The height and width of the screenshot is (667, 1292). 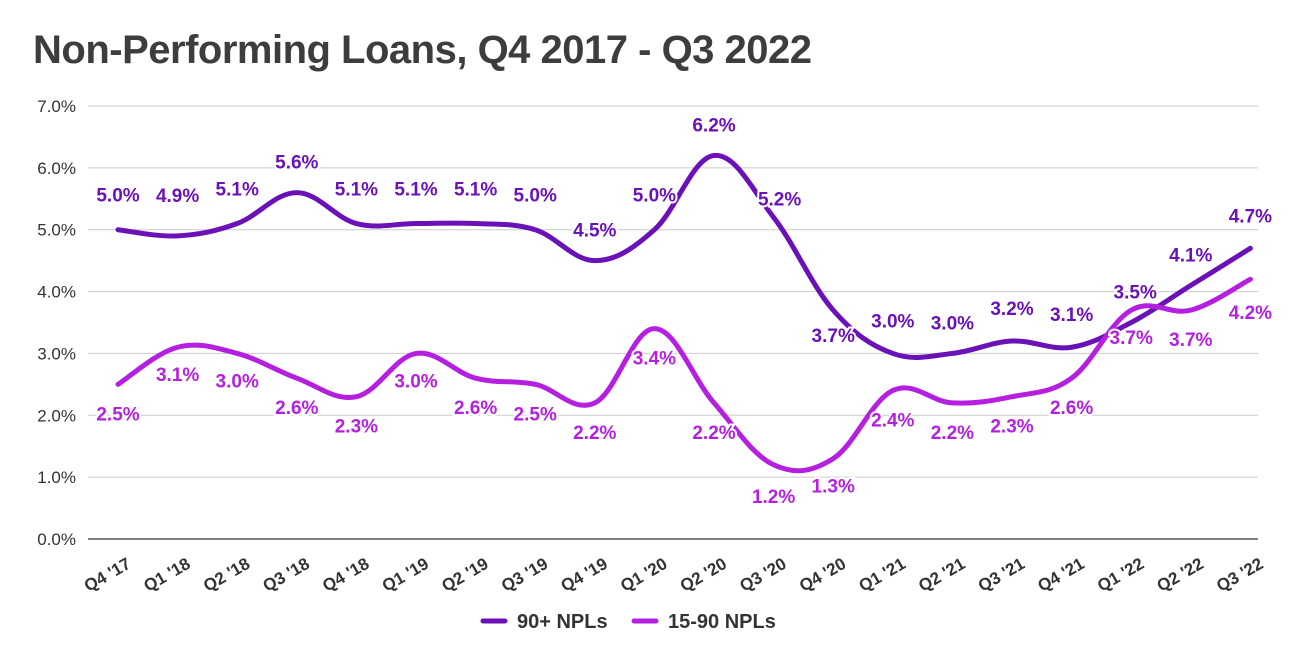 What do you see at coordinates (56, 292) in the screenshot?
I see `y-tick-label: 4.0%` at bounding box center [56, 292].